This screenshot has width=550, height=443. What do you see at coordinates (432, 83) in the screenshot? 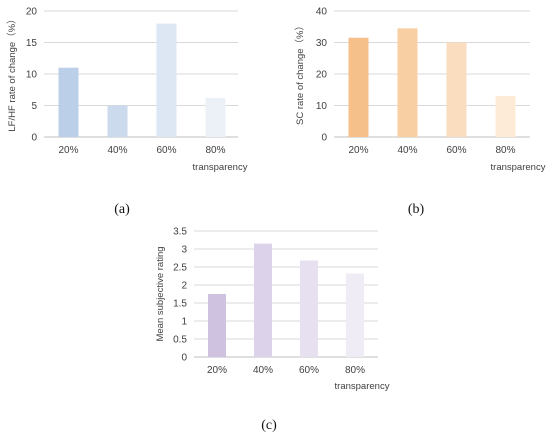
I see `bars-b` at bounding box center [432, 83].